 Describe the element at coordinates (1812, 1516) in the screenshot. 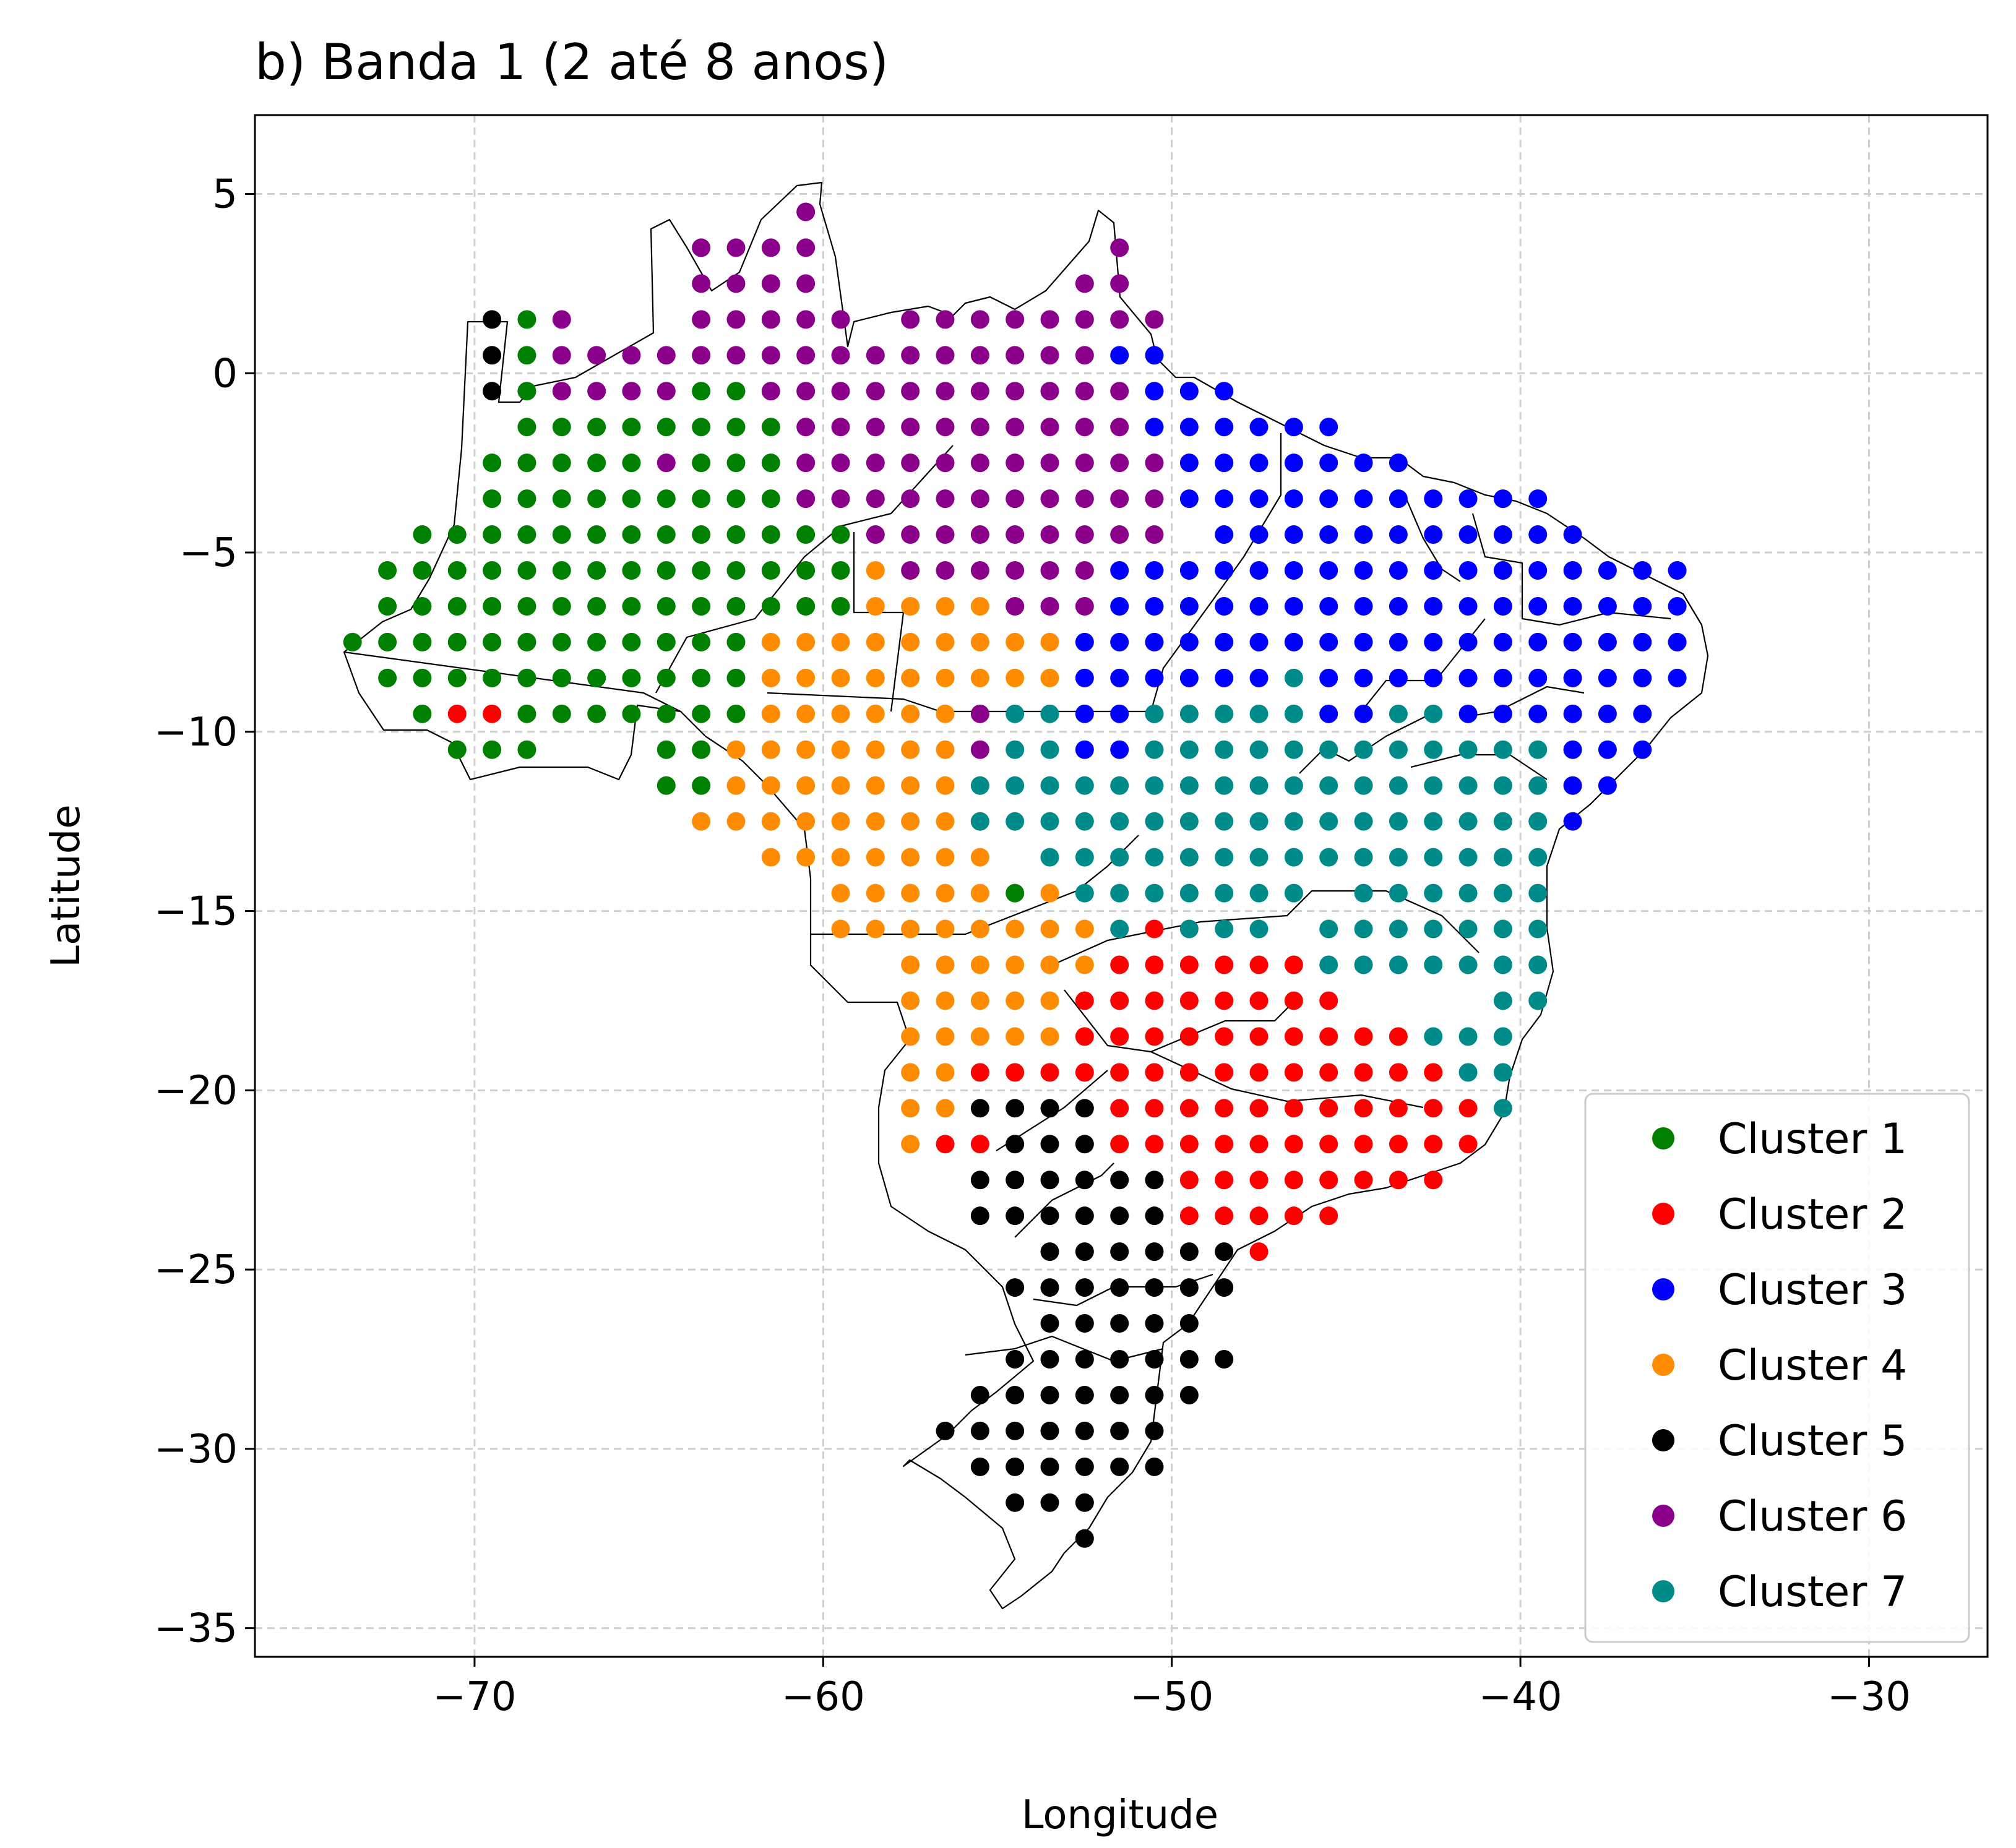

I see `legend-label-cluster-6: Cluster 6` at that location.